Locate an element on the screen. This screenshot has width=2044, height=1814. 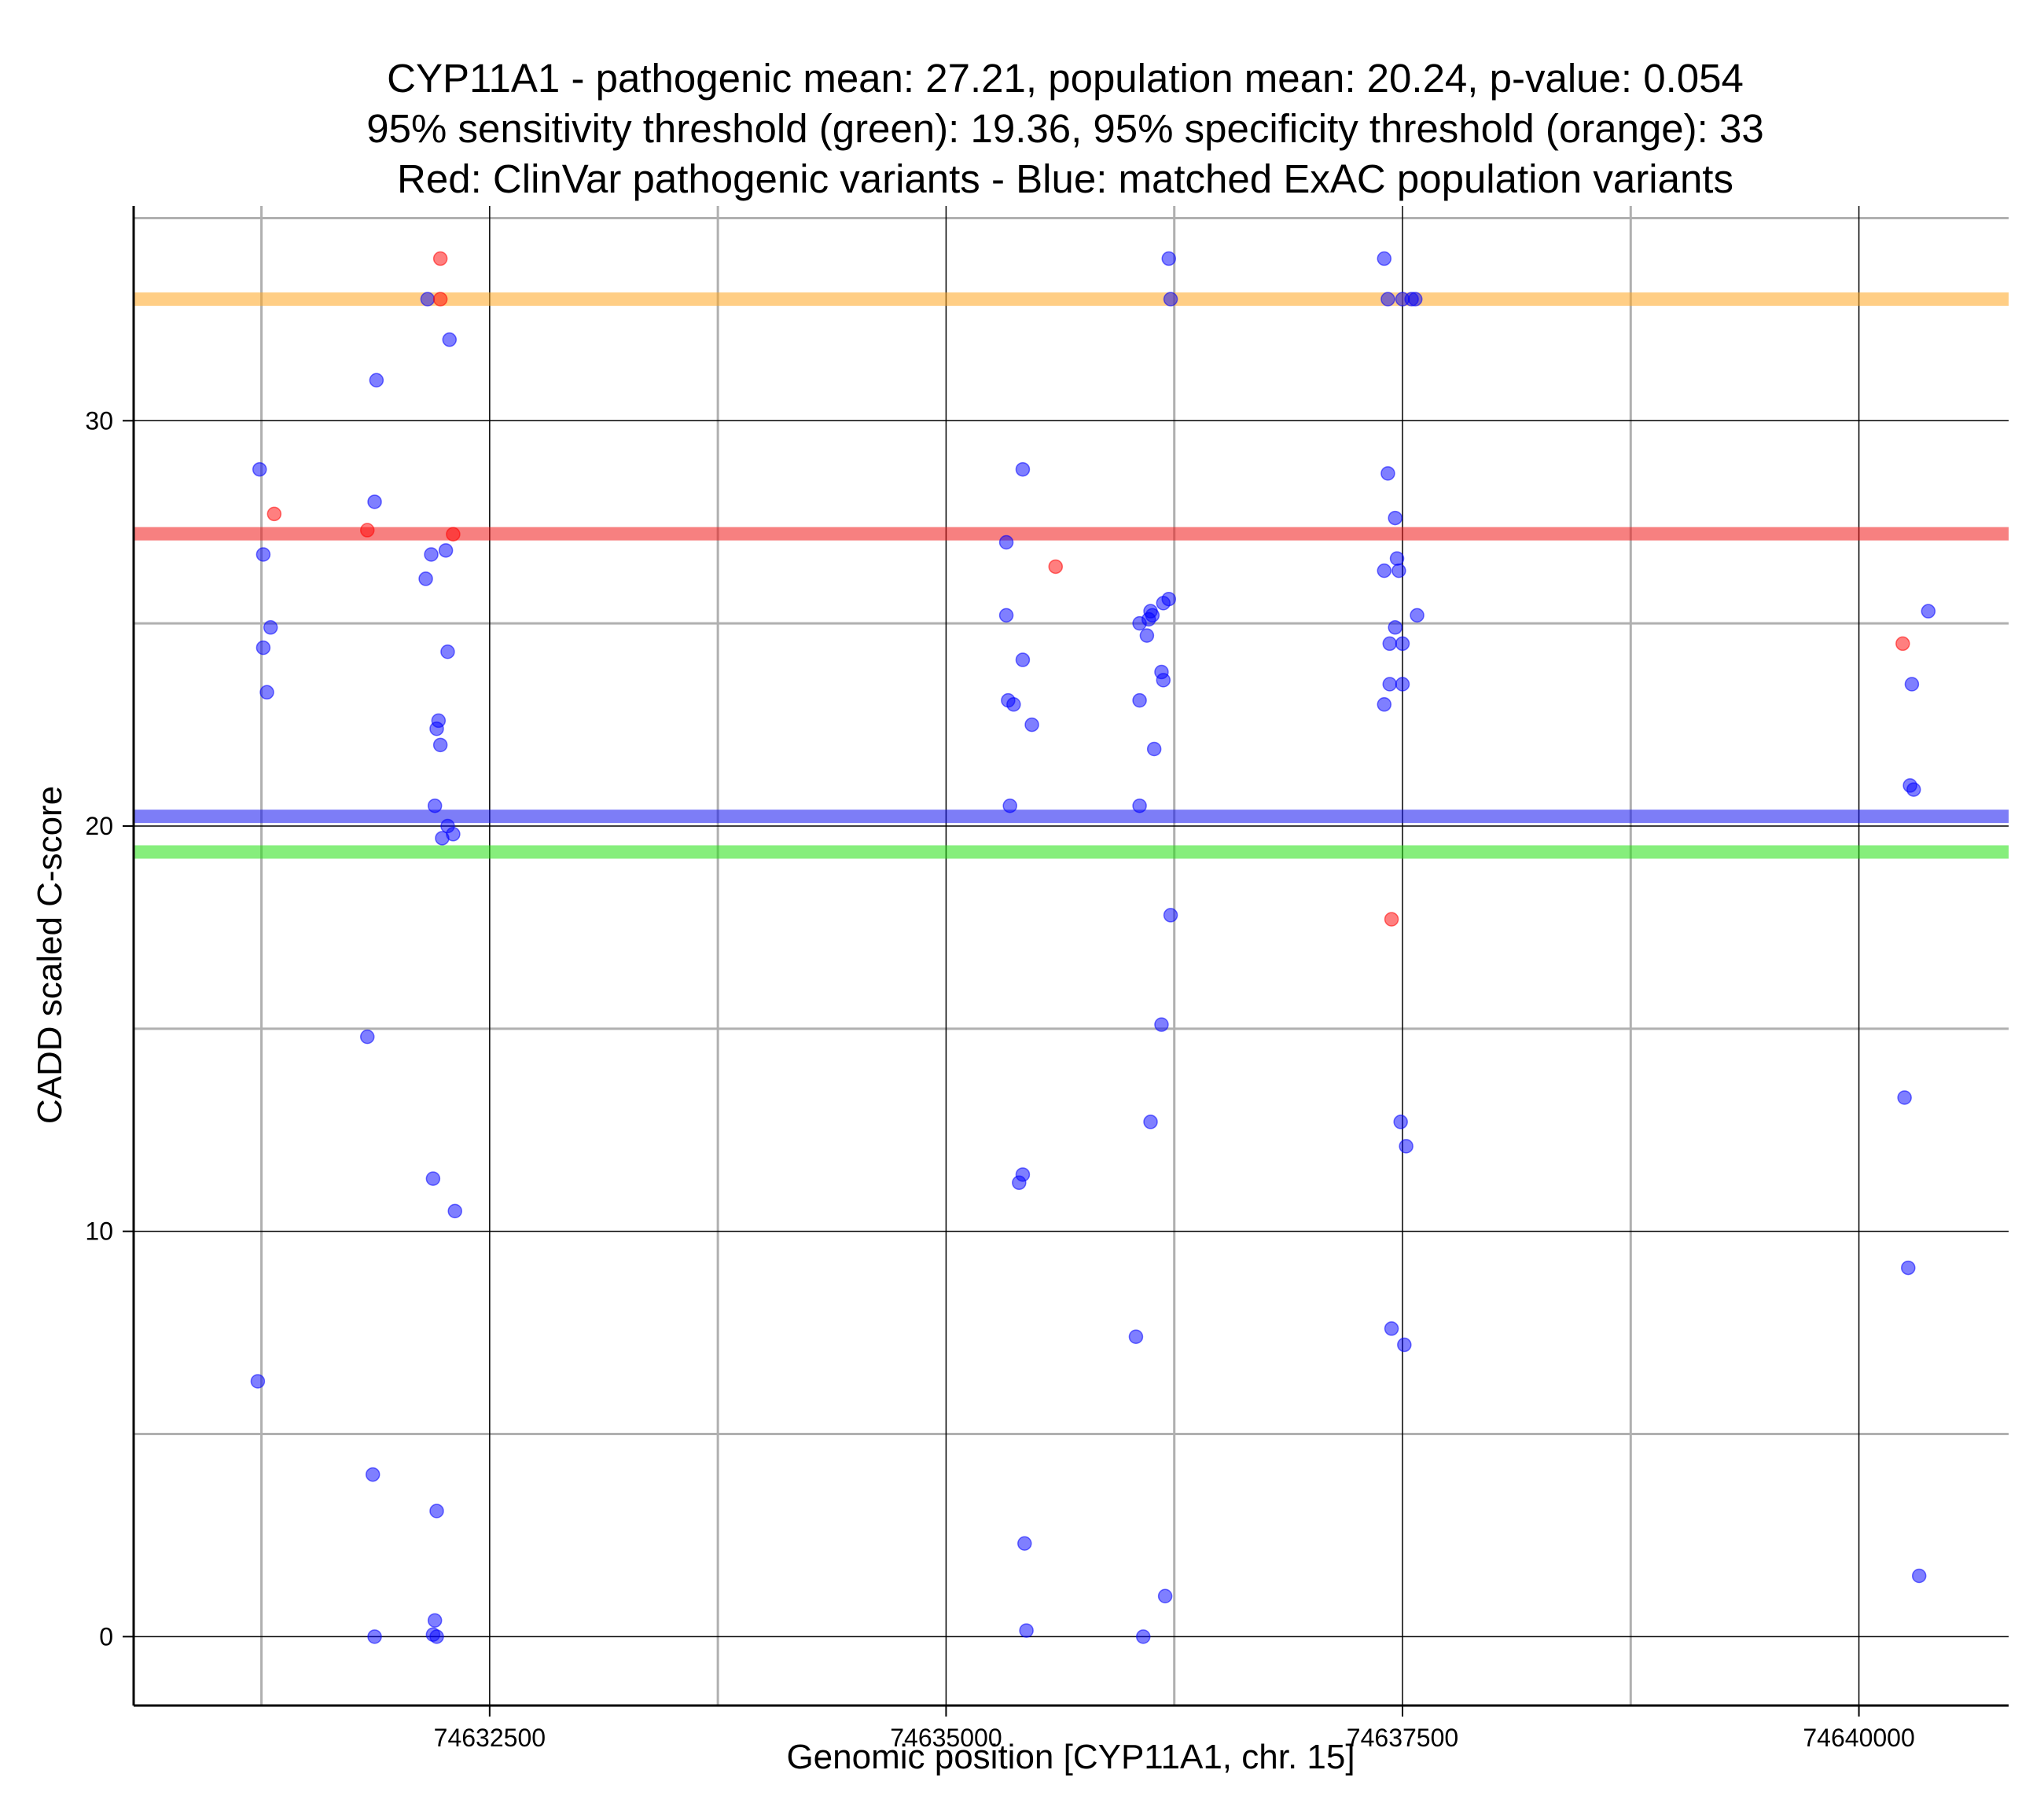
x-axis-ticks: 74632500 74635000 74637500 74640000 is located at coordinates (1174, 1729).